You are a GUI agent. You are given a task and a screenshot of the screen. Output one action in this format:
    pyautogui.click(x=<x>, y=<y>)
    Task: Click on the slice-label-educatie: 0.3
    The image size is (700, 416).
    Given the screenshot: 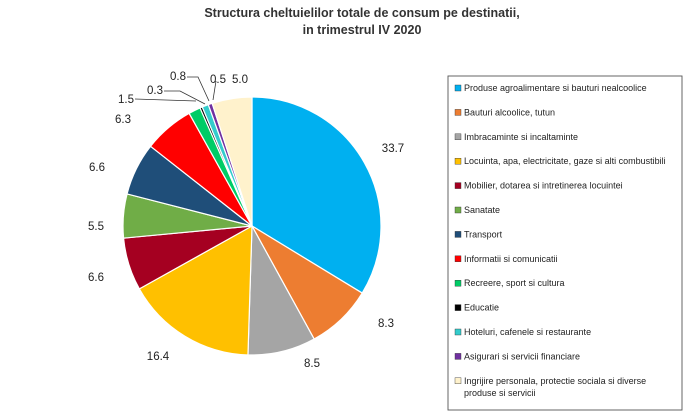 What is the action you would take?
    pyautogui.click(x=155, y=91)
    